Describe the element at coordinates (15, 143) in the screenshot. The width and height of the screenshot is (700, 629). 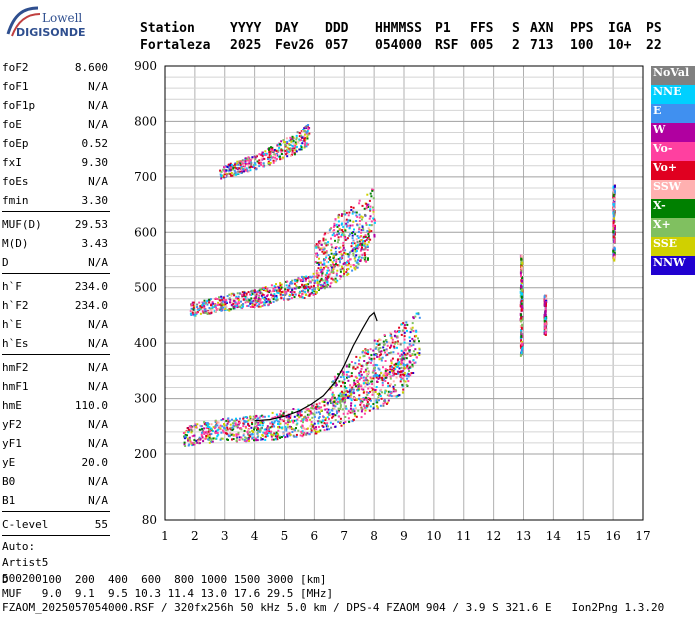
I see `param-name: foEp` at that location.